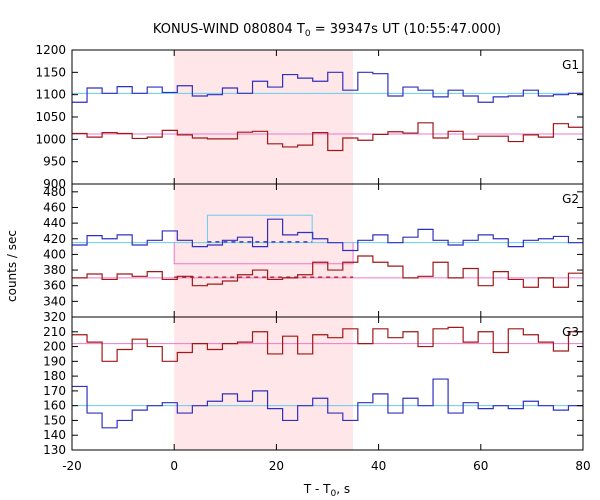 The height and width of the screenshot is (500, 600). Describe the element at coordinates (50, 117) in the screenshot. I see `y-tick-label: 1050` at that location.